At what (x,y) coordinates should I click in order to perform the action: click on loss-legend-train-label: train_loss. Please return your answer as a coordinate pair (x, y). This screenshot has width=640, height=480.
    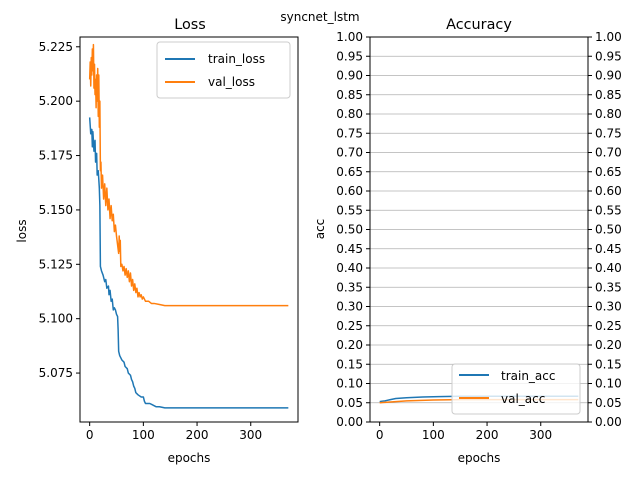
    Looking at the image, I should click on (236, 59).